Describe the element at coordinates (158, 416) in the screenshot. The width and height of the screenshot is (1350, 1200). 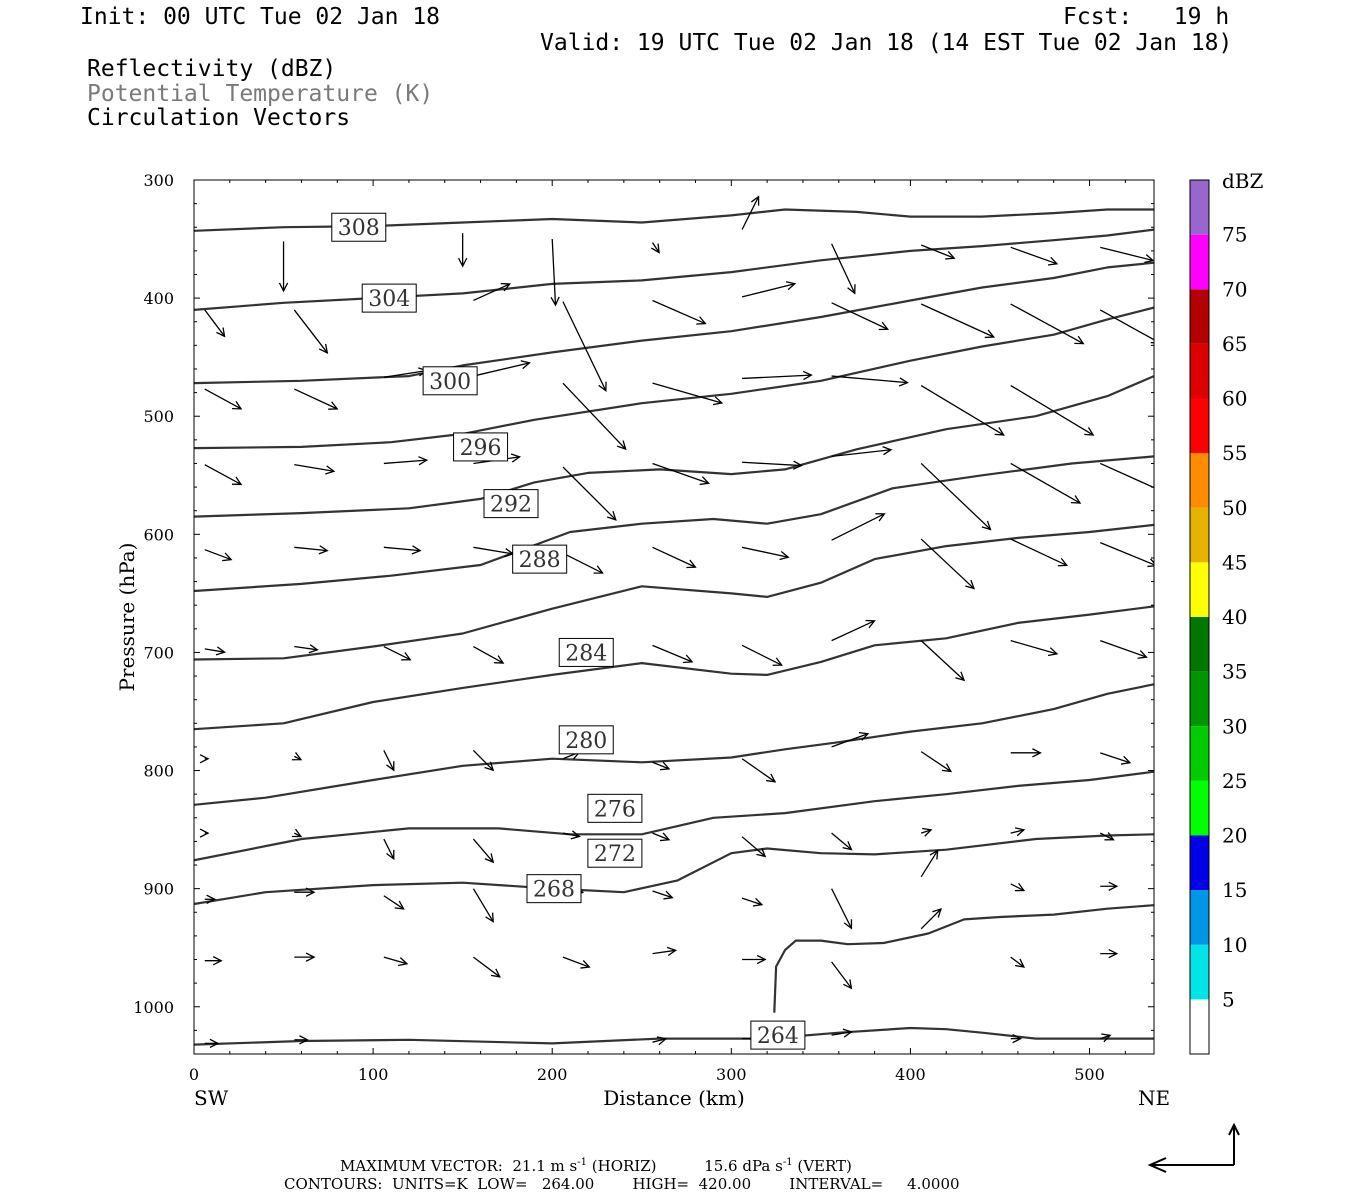
I see `y-tick-label: 500` at that location.